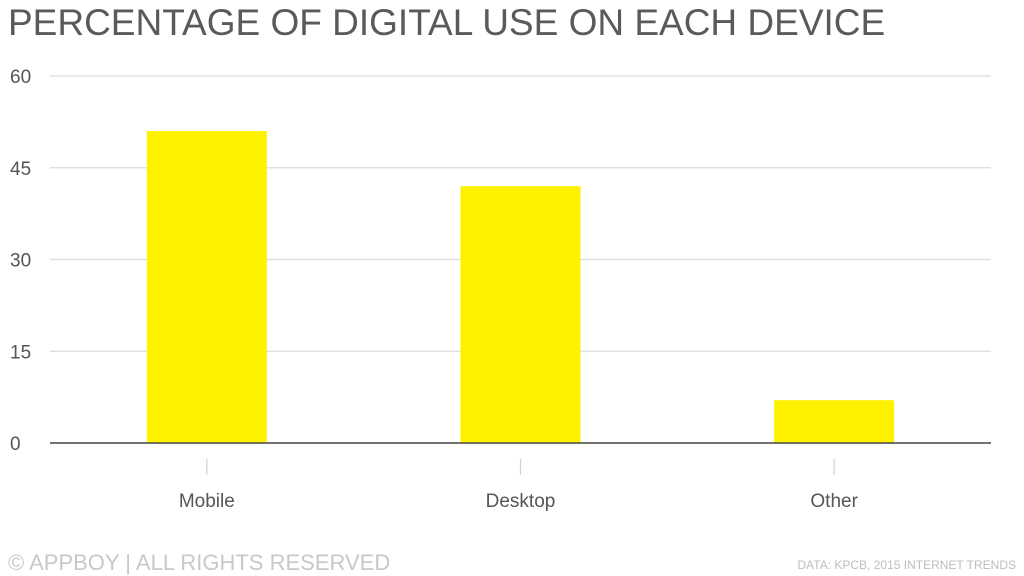  I want to click on bar-other, so click(834, 421).